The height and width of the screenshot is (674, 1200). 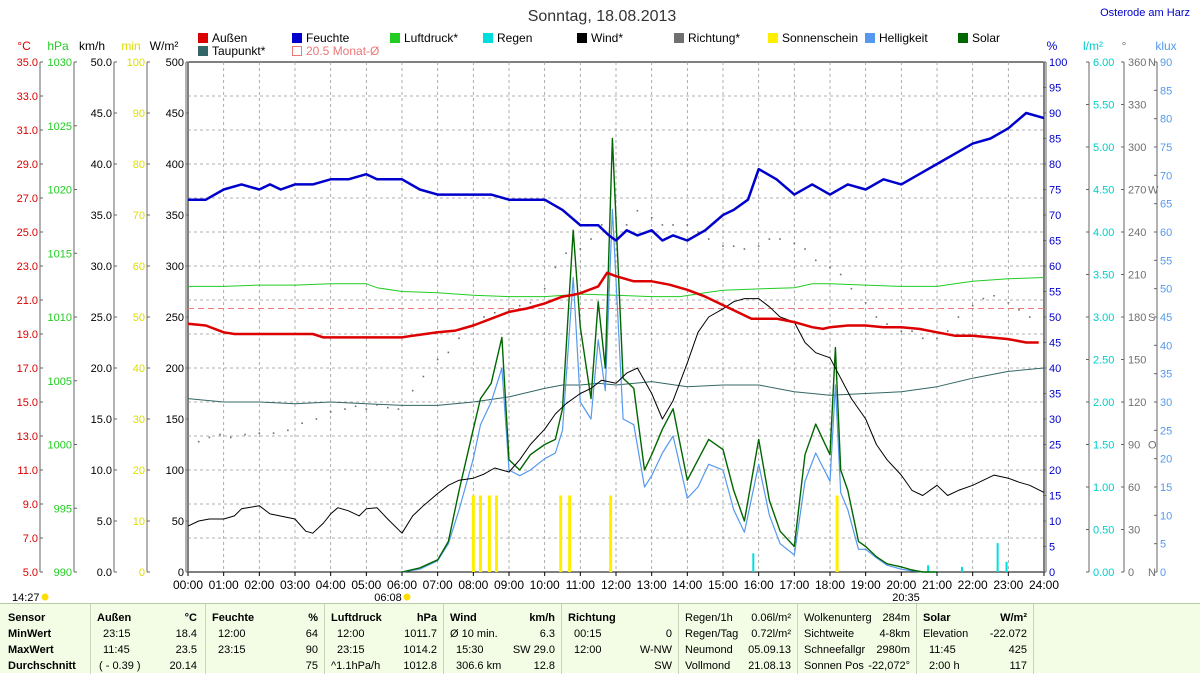 What do you see at coordinates (1018, 666) in the screenshot?
I see `solar-avg-value: 117` at bounding box center [1018, 666].